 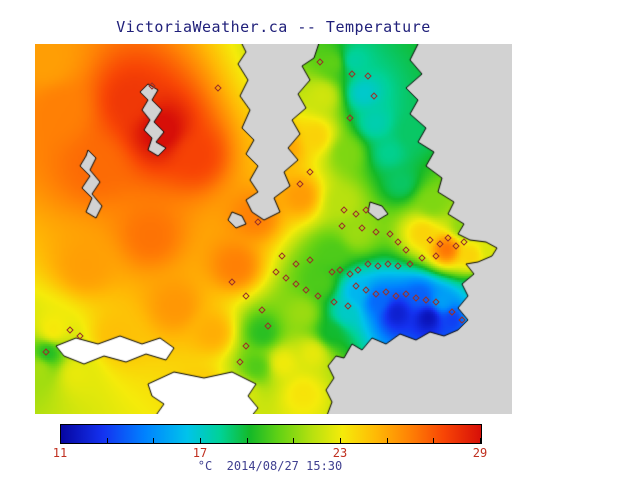 I want to click on colorbar-tick-label: 17, so click(x=200, y=453).